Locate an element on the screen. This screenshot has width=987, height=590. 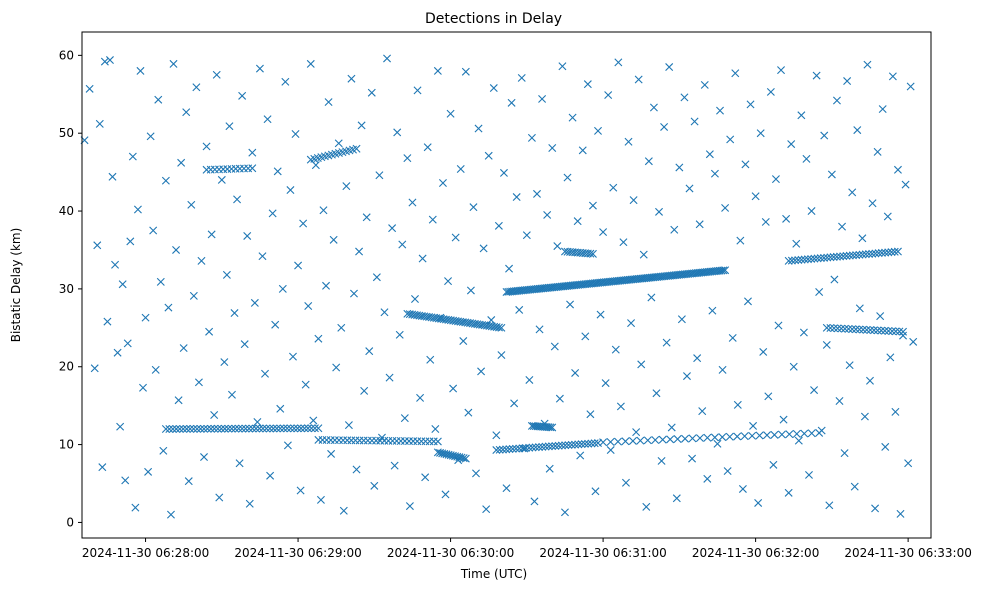
y-tick-label: 30 is located at coordinates (66, 289).